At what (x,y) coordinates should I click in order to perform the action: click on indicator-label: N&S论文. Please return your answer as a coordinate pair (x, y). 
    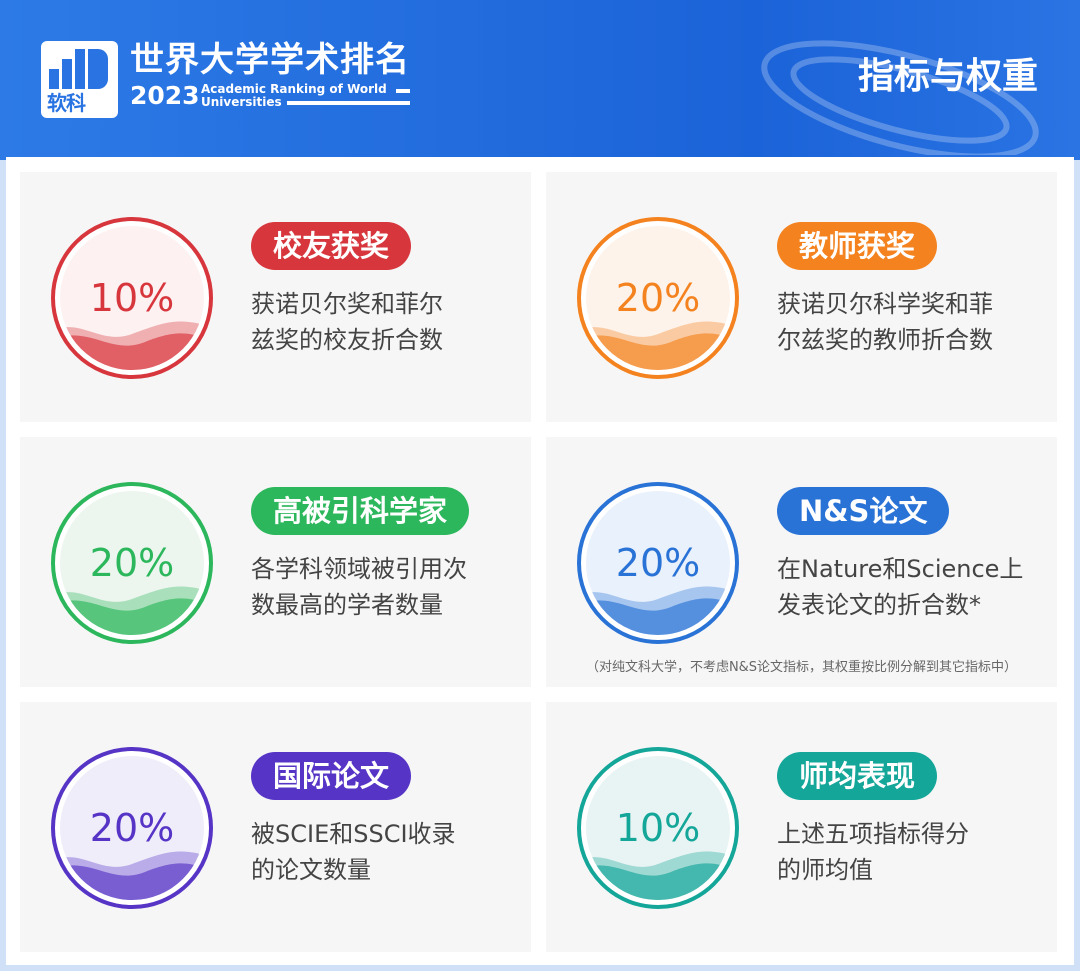
    Looking at the image, I should click on (863, 511).